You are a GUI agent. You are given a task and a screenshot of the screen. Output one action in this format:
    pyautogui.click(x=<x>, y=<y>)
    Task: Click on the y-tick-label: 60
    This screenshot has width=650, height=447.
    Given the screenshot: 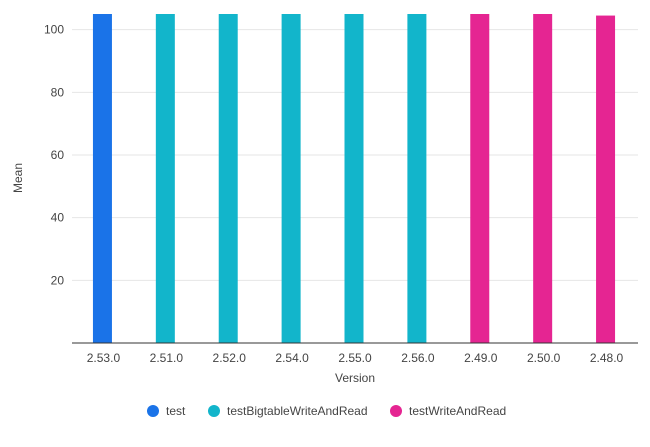 What is the action you would take?
    pyautogui.click(x=58, y=155)
    